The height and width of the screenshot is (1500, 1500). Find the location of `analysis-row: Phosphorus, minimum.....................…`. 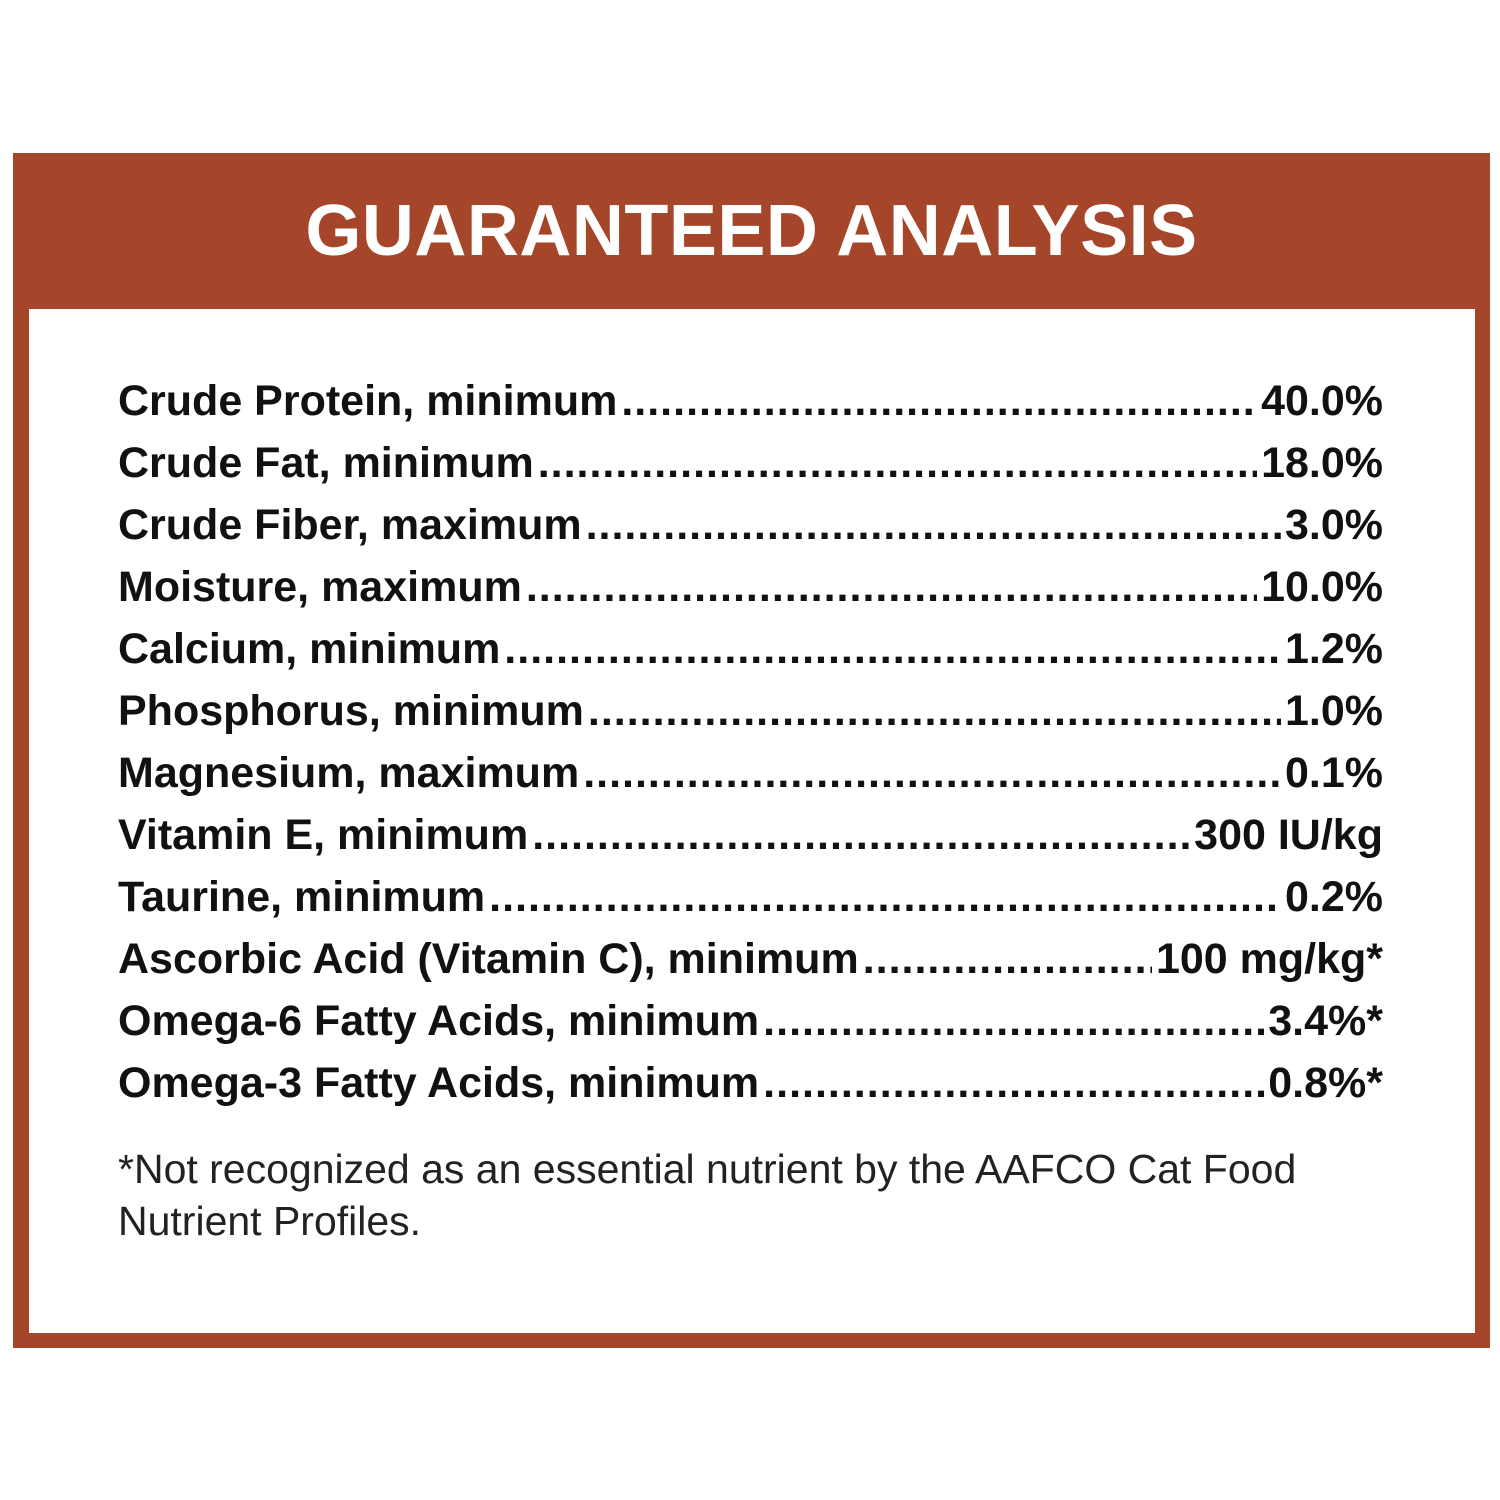

analysis-row: Phosphorus, minimum.....................… is located at coordinates (750, 718).